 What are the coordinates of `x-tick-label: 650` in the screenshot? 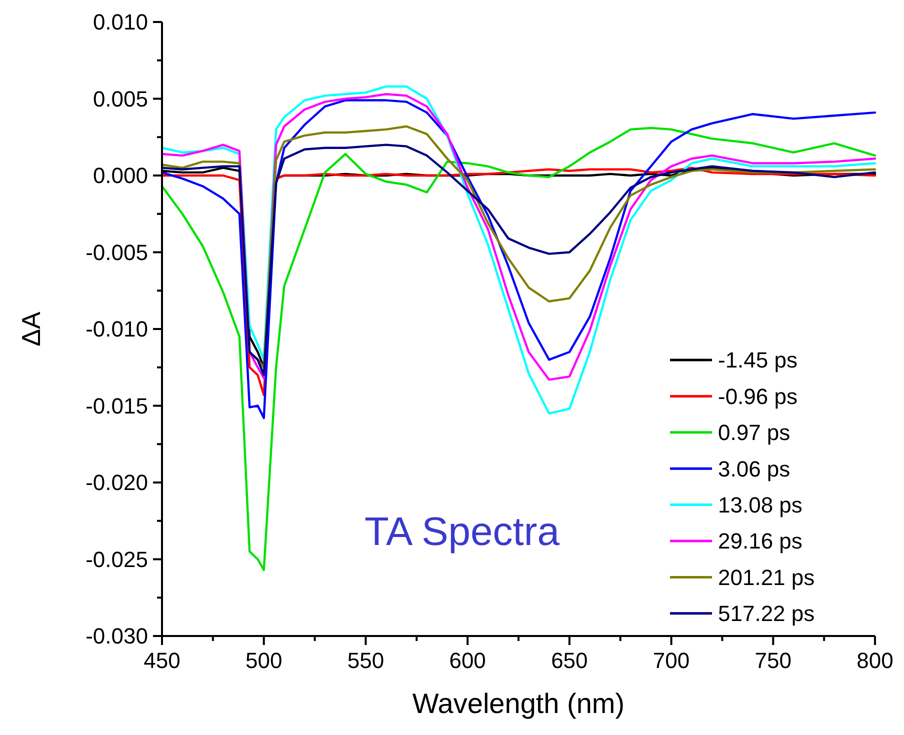 It's located at (569, 660).